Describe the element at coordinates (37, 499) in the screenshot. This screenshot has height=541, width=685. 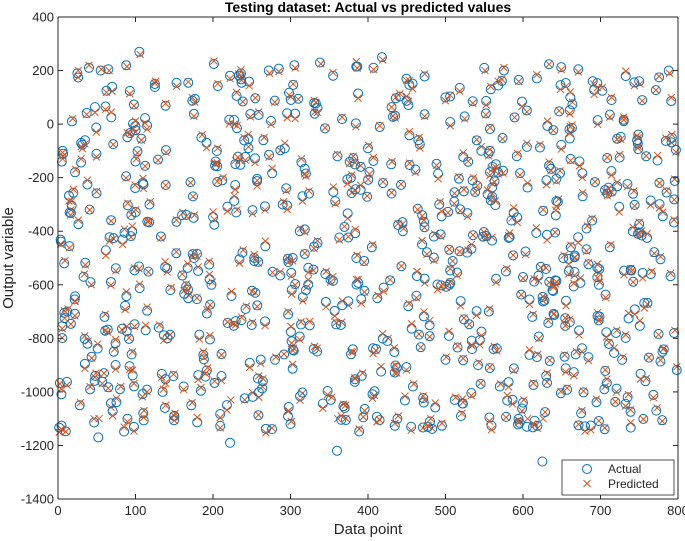
I see `y-tick-label: -1400` at that location.